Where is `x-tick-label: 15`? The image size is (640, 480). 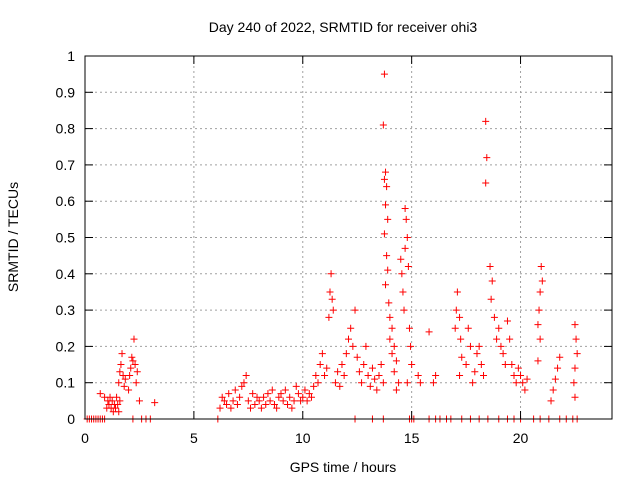
x-tick-label: 15 is located at coordinates (412, 438).